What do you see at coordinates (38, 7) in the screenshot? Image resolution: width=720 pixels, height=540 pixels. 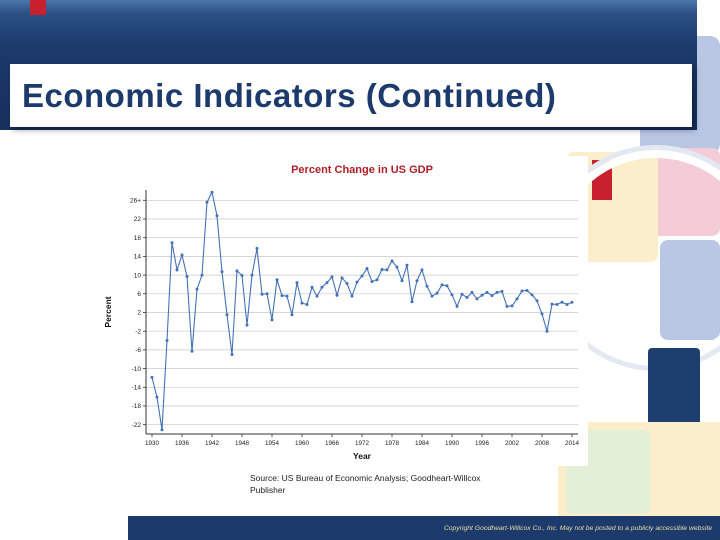 I see `red-accent` at bounding box center [38, 7].